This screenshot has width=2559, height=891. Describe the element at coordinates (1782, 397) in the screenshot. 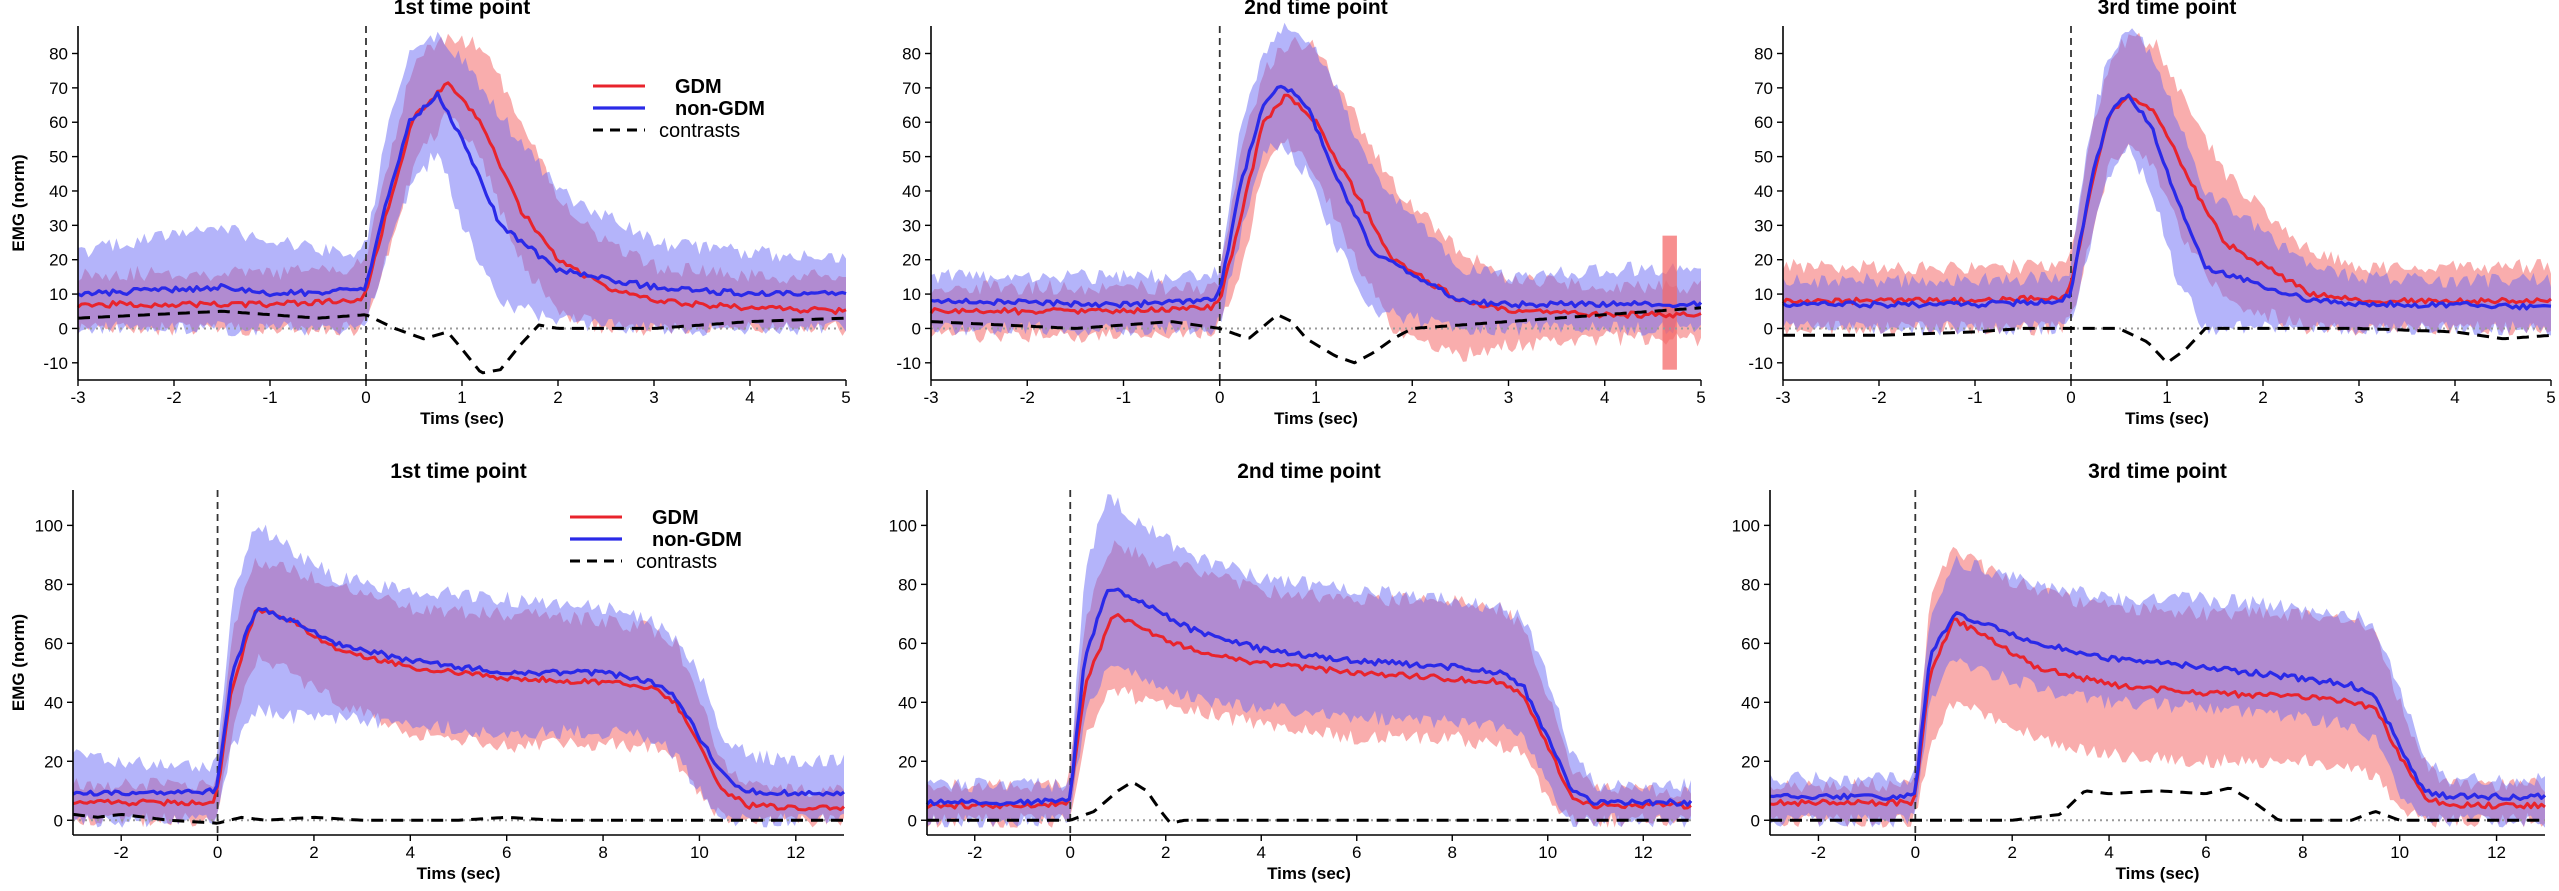

I see `x-tick-label: -3` at that location.